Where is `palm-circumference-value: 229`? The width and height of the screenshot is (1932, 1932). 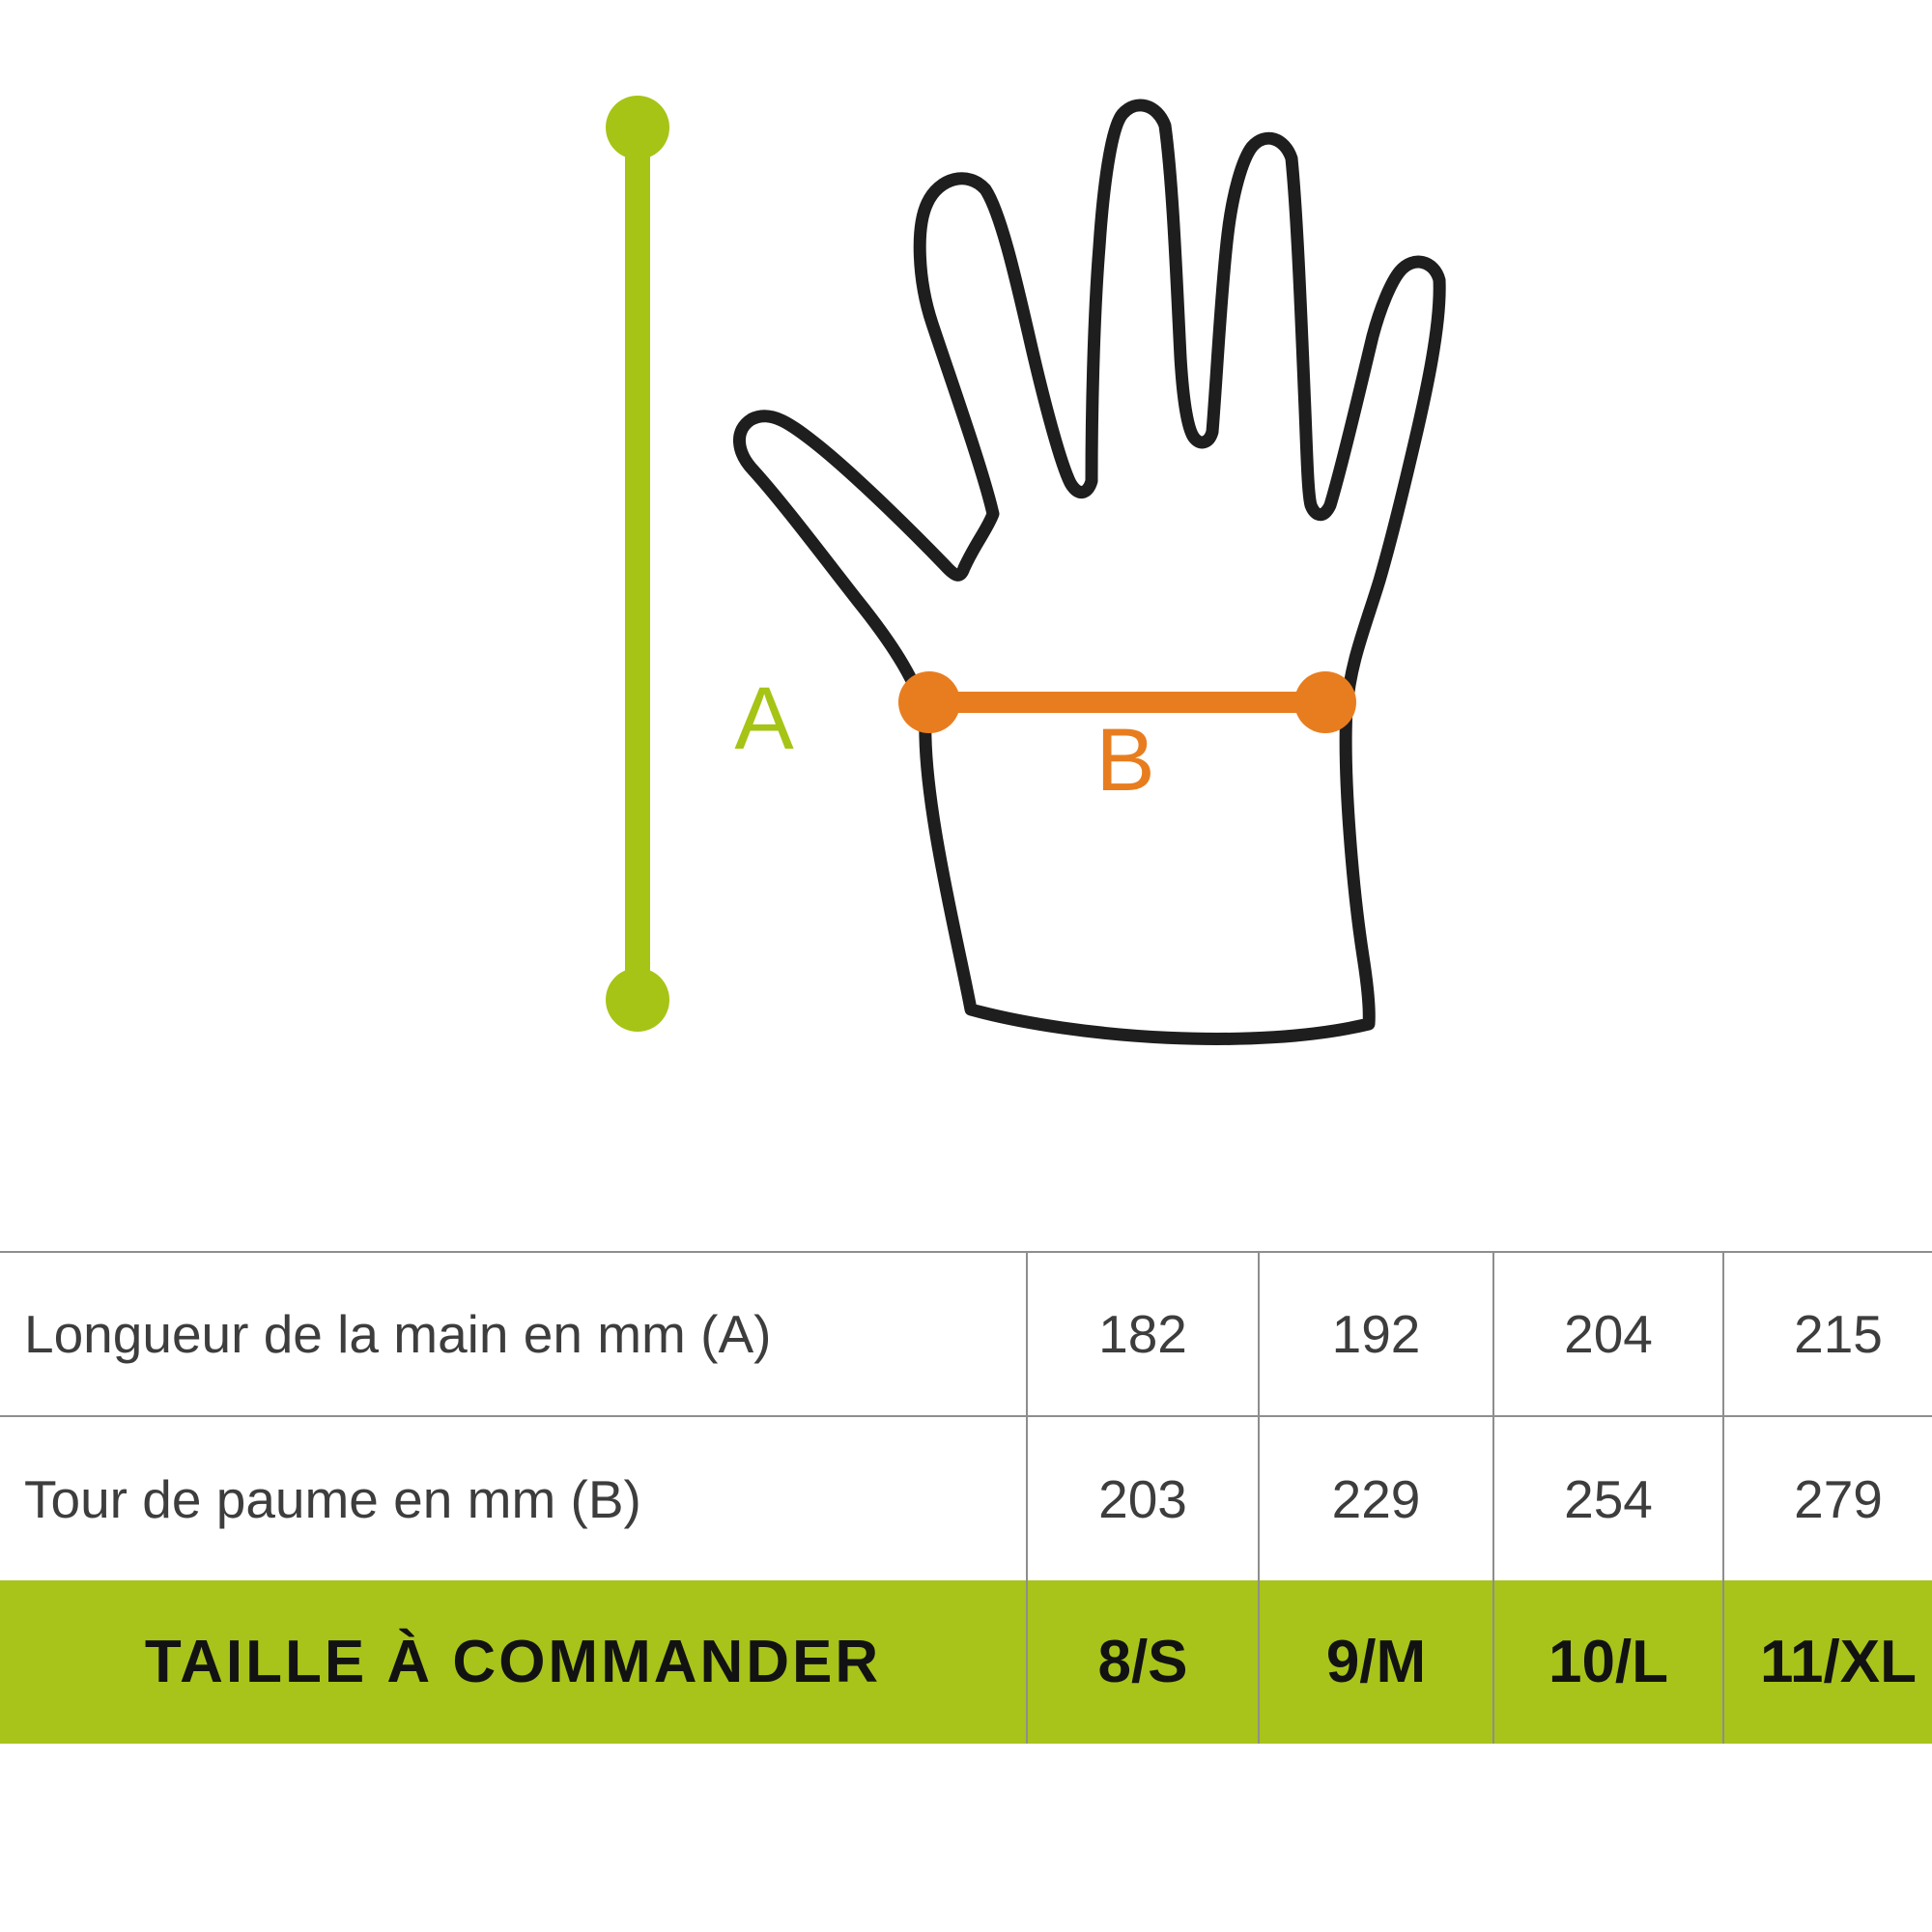
palm-circumference-value: 229 is located at coordinates (1375, 1498).